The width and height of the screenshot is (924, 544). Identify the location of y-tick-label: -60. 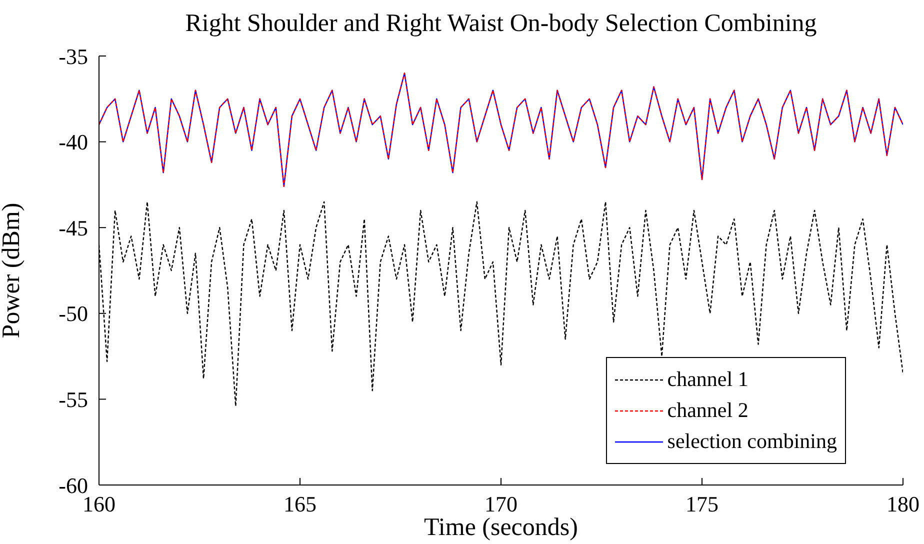
(73, 485).